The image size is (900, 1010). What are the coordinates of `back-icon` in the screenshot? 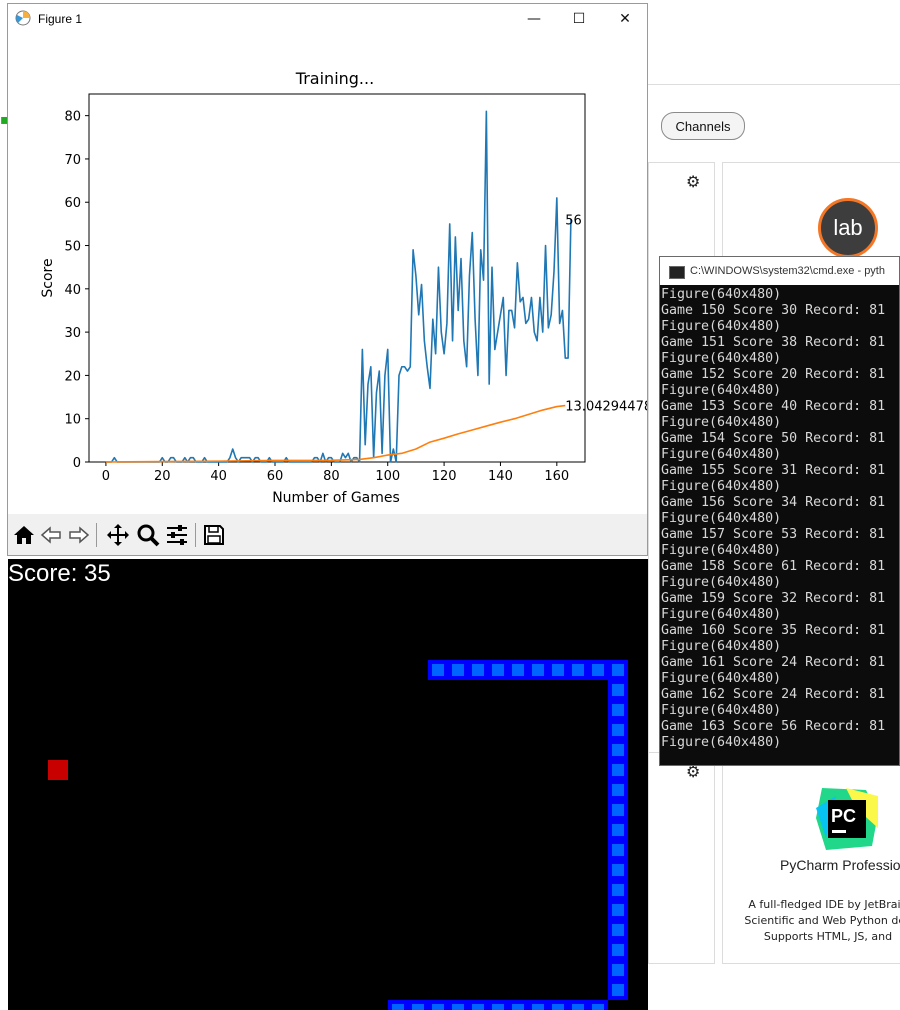 It's located at (51, 535).